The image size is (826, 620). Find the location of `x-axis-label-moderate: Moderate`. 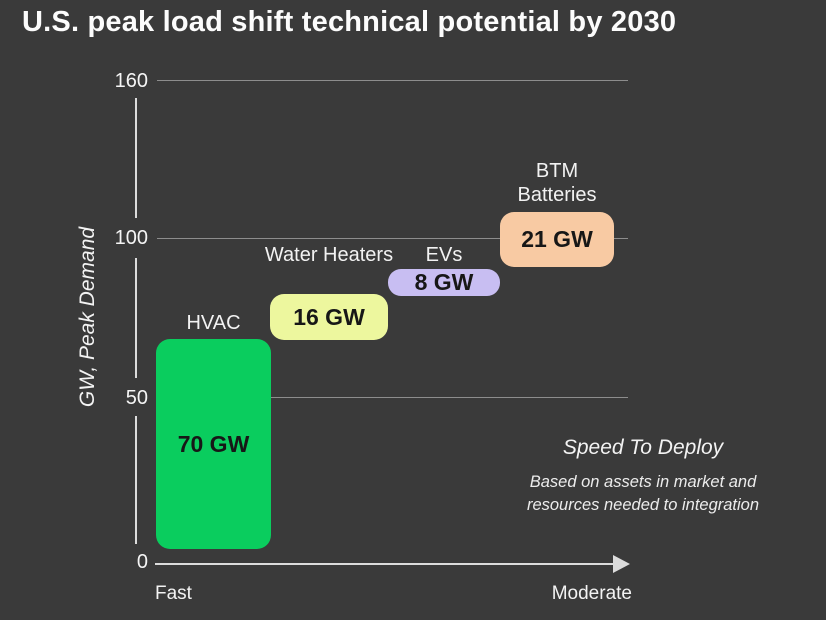

x-axis-label-moderate: Moderate is located at coordinates (591, 593).